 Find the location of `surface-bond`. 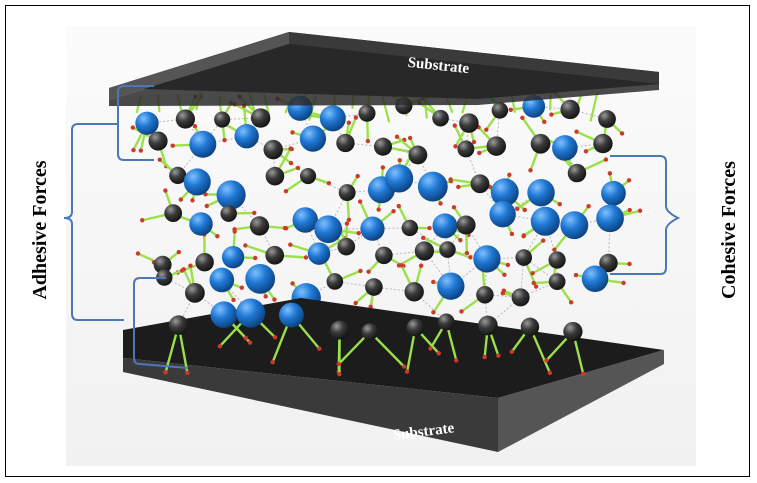

surface-bond is located at coordinates (594, 107).